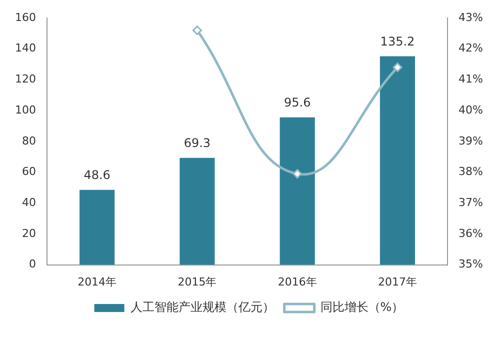 The width and height of the screenshot is (500, 362). Describe the element at coordinates (29, 202) in the screenshot. I see `y-tick-label: 40` at that location.